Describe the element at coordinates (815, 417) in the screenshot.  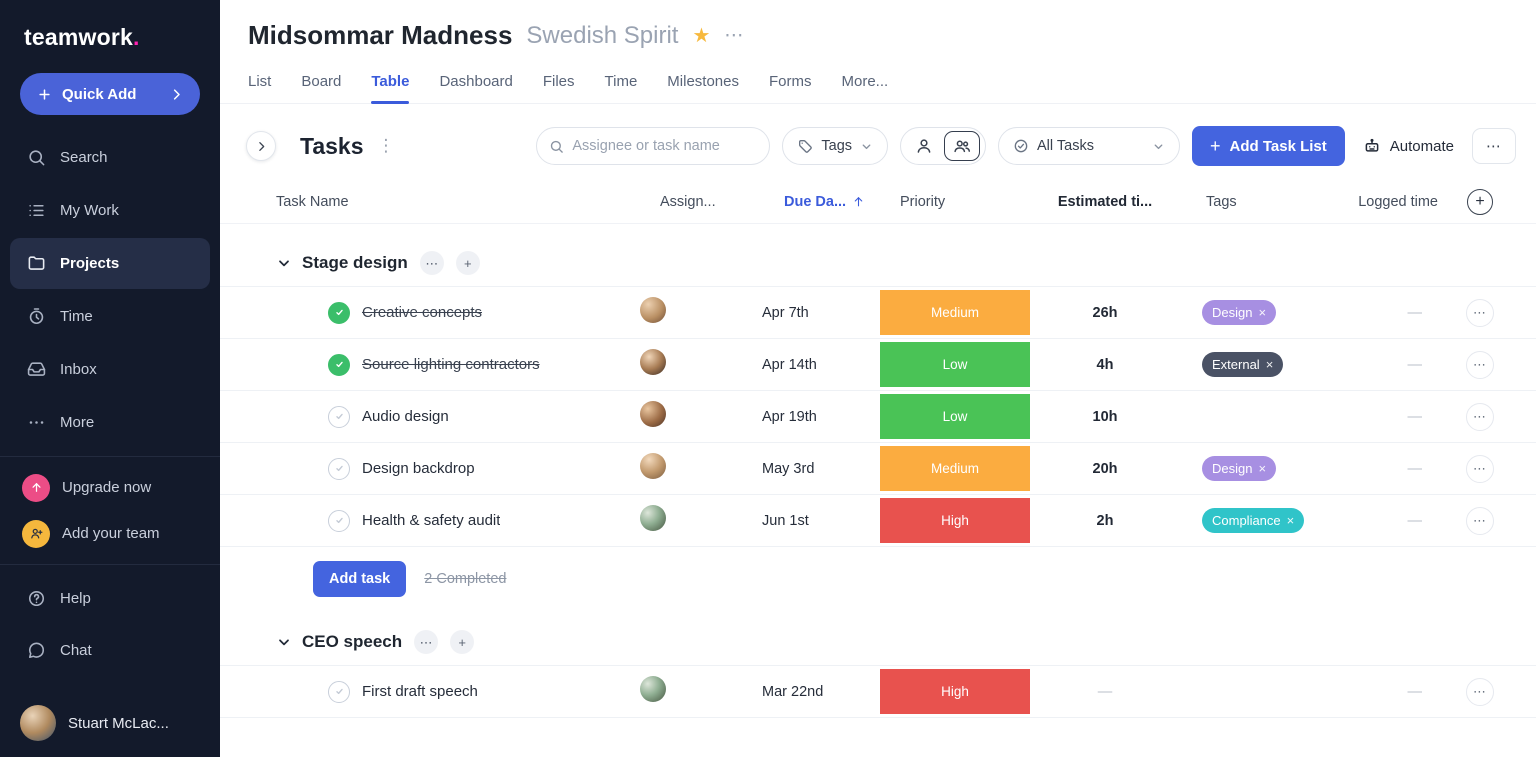
I see `due-date-cell: Apr 19th` at that location.